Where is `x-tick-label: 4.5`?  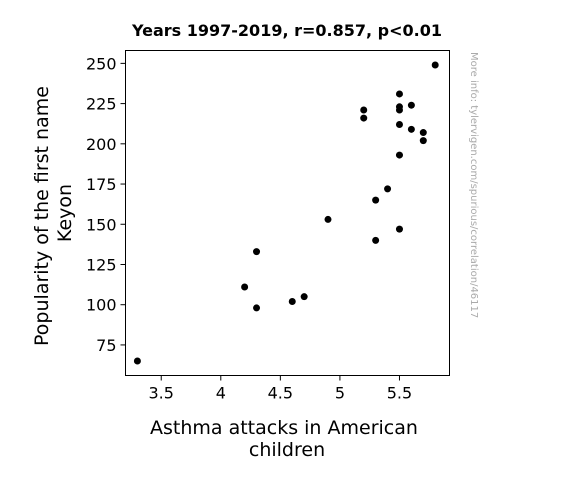
x-tick-label: 4.5 is located at coordinates (280, 393).